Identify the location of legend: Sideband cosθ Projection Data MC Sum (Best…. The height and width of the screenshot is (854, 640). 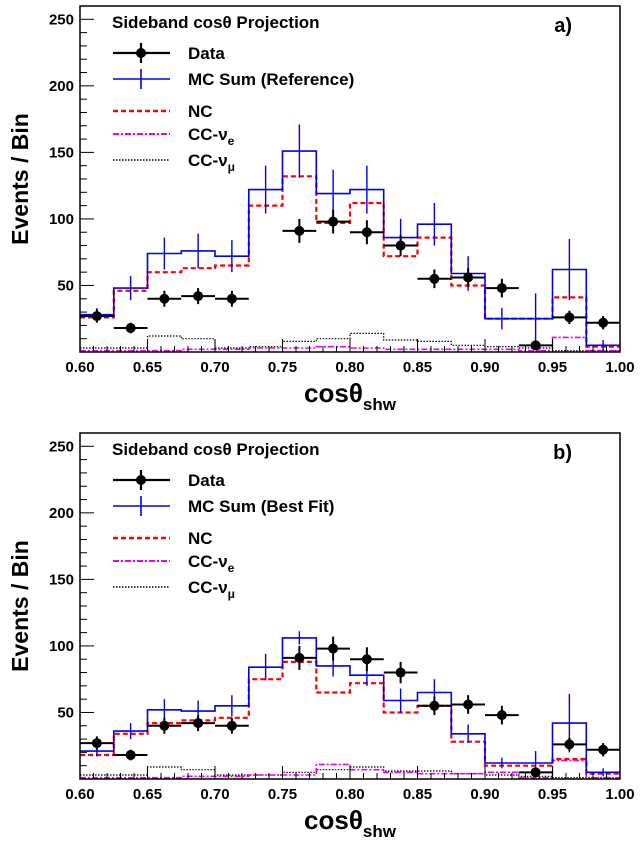
(223, 520).